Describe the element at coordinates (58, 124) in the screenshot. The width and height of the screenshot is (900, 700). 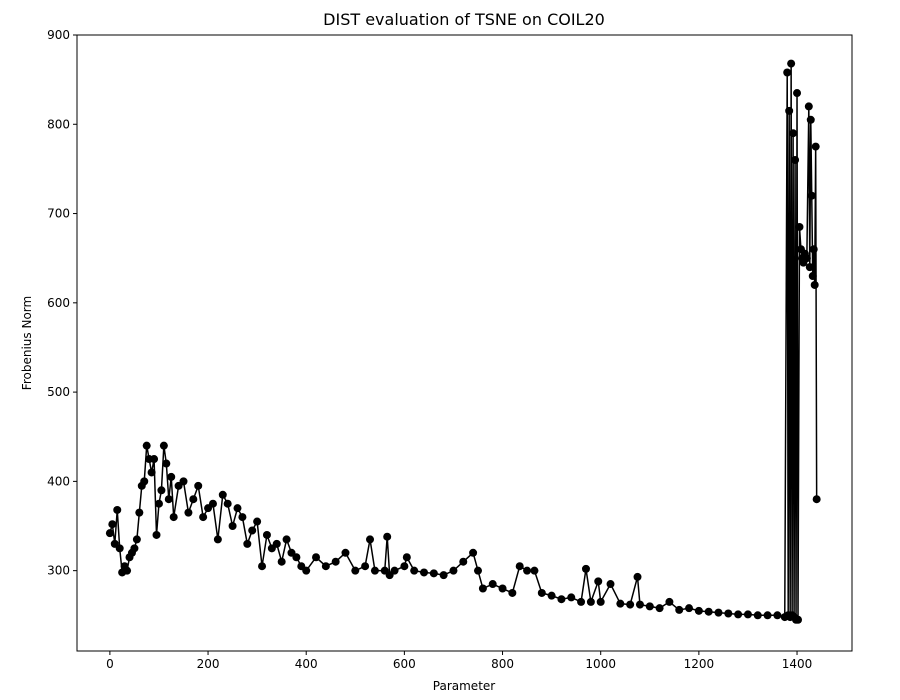
I see `y-tick-label: 800` at that location.